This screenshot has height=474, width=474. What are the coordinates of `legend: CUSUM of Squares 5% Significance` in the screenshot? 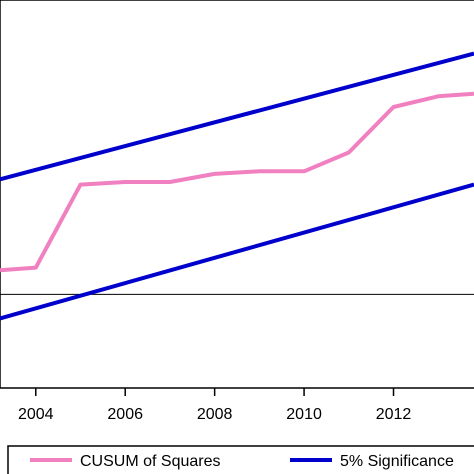 It's located at (240, 459).